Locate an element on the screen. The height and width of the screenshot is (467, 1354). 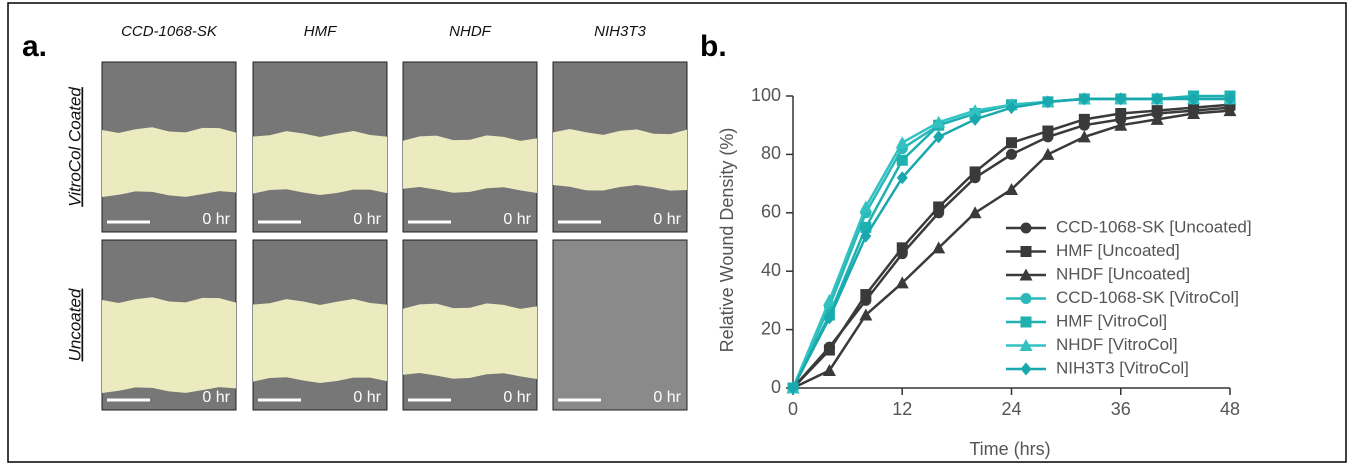
legend-label: NHDF [VitroCol] is located at coordinates (1117, 344).